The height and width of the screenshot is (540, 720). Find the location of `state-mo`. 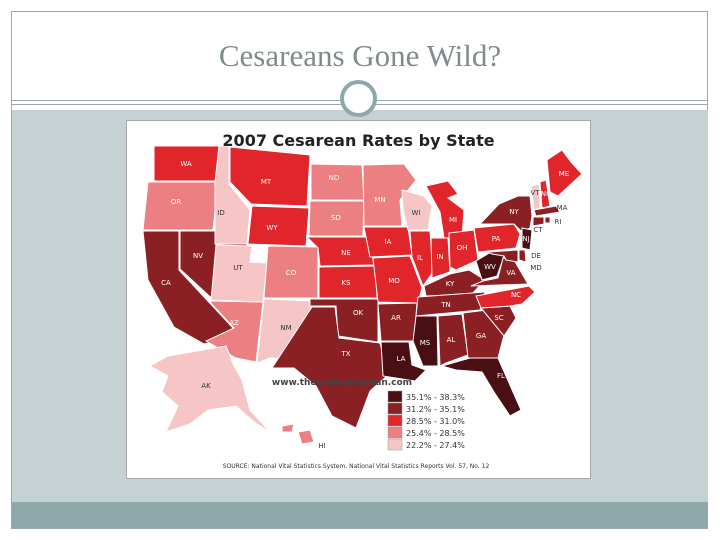

state-mo is located at coordinates (397, 279).